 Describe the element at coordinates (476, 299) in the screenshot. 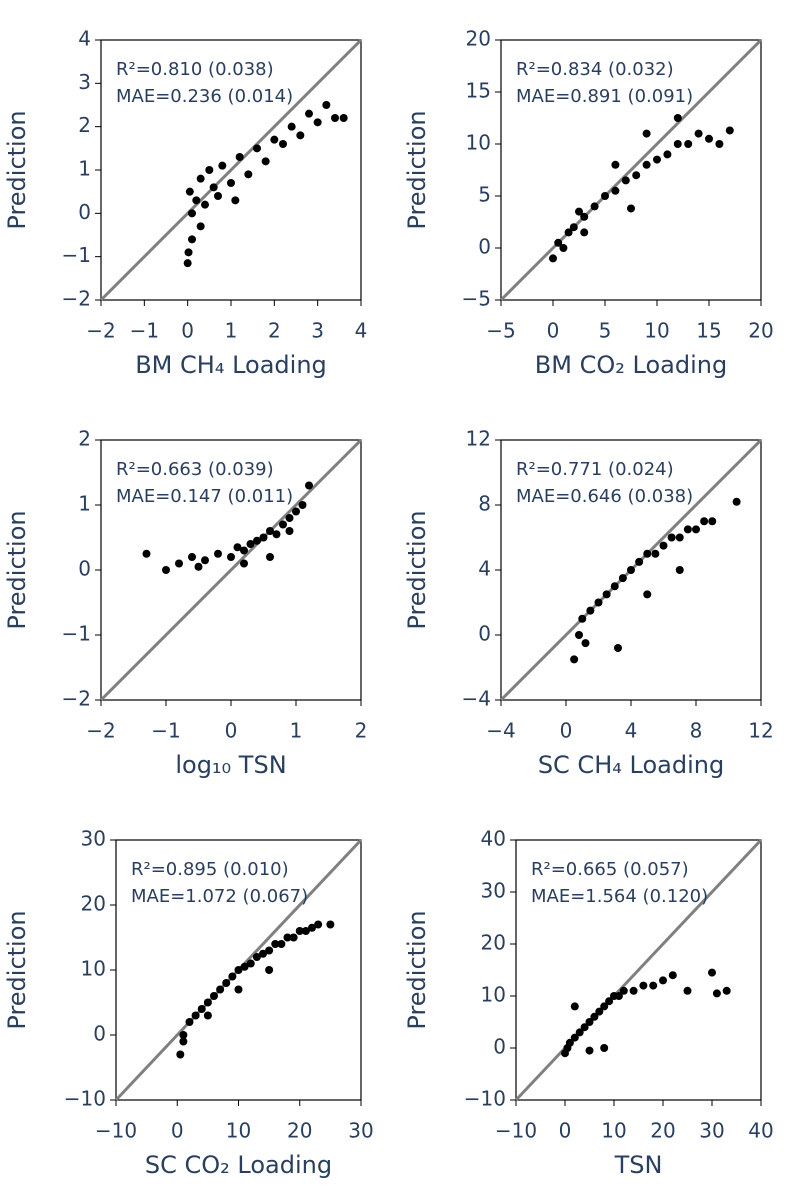

I see `y-tick-label: −5` at that location.